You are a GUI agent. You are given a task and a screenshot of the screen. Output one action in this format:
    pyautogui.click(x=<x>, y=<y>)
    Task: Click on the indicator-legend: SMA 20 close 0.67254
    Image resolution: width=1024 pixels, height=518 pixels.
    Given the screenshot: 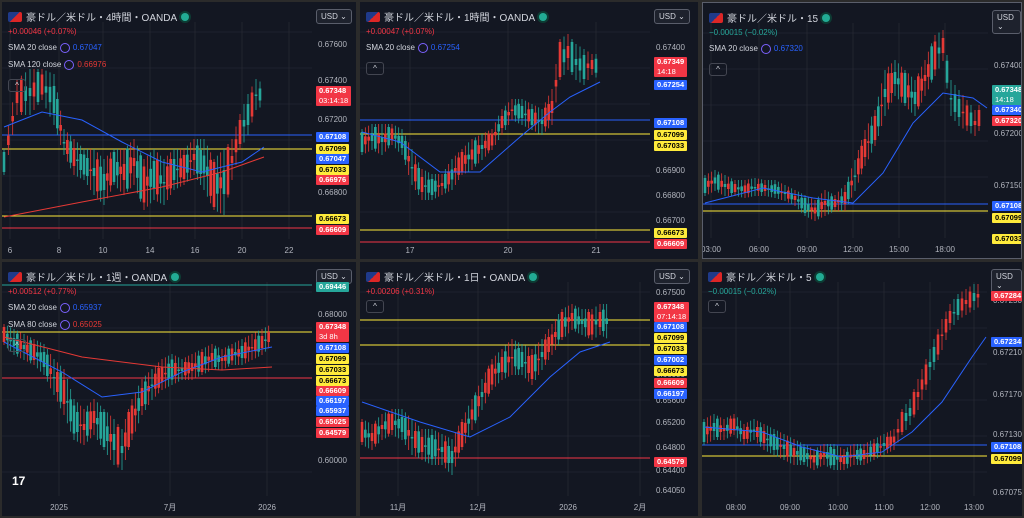 What is the action you would take?
    pyautogui.click(x=413, y=48)
    